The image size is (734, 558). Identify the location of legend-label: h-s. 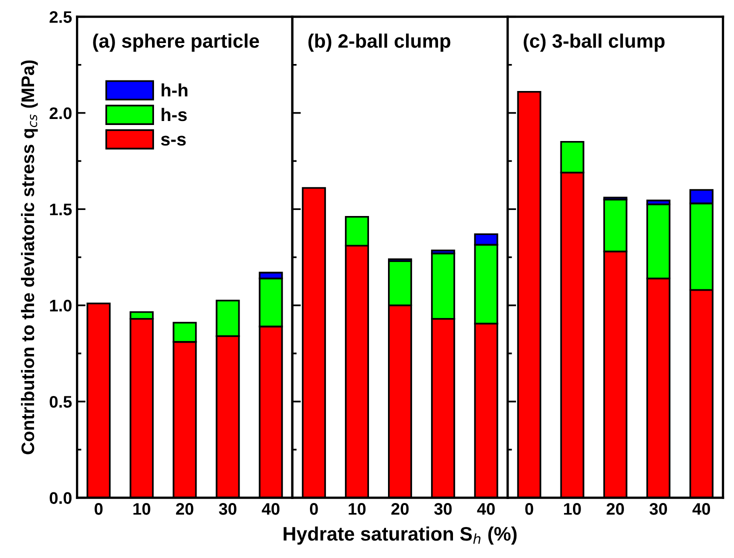
(174, 115).